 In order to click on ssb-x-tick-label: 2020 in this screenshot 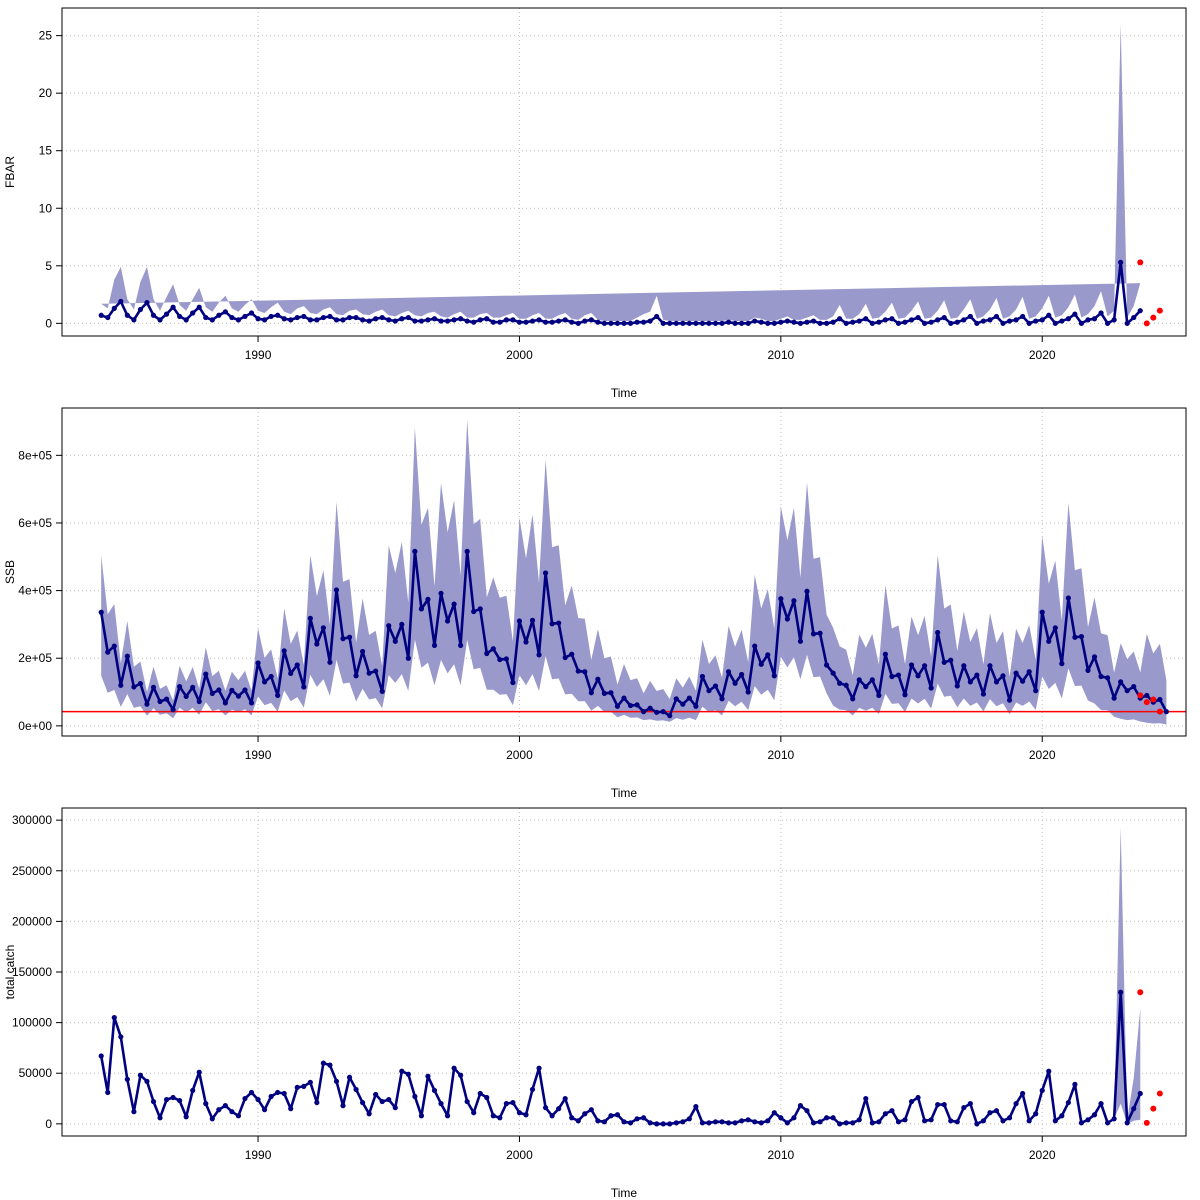, I will do `click(1042, 755)`.